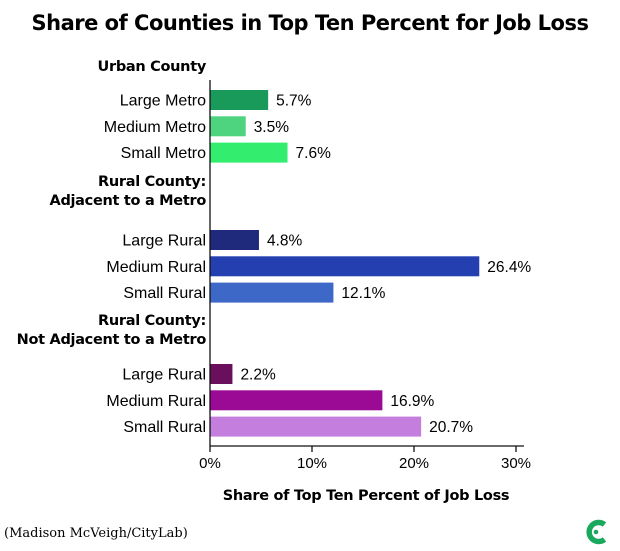 This screenshot has width=620, height=551. I want to click on data-label: 26.4%, so click(509, 267).